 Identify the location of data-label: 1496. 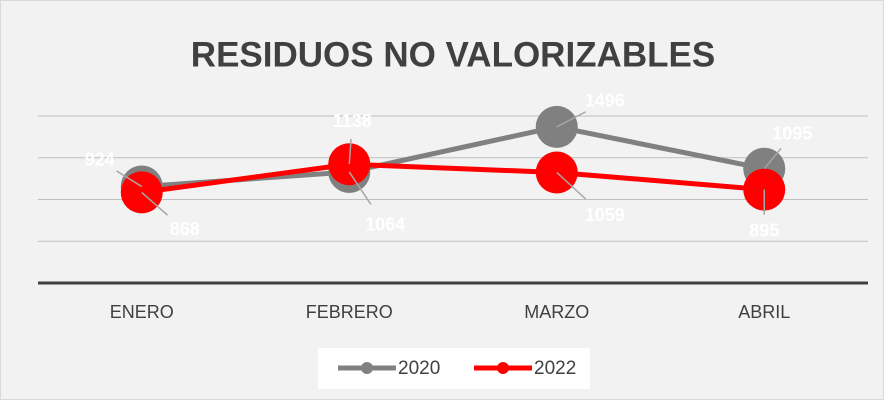
(605, 101).